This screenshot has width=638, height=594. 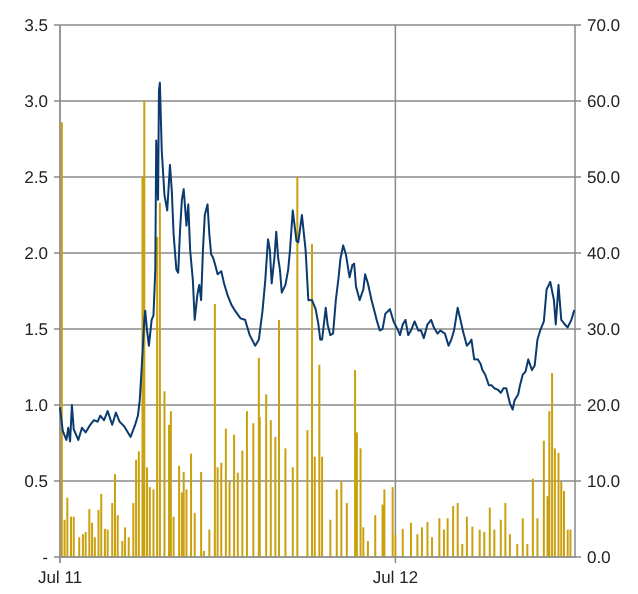 I want to click on y-tick-label: 2.0, so click(x=36, y=253).